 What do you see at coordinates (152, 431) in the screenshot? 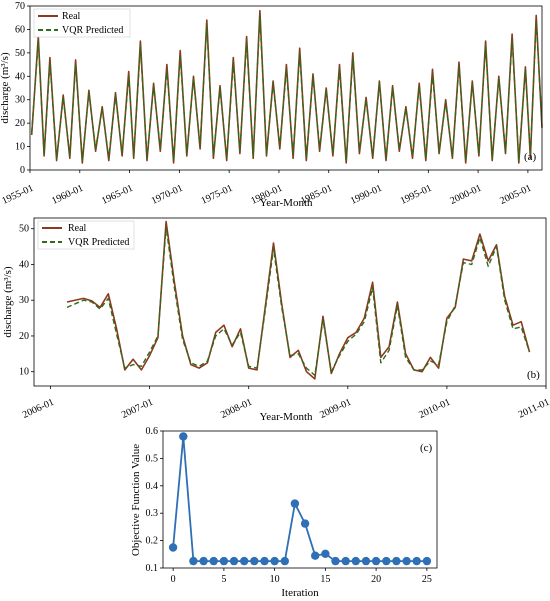
I see `chart-c-ytick-label: 0.6` at bounding box center [152, 431].